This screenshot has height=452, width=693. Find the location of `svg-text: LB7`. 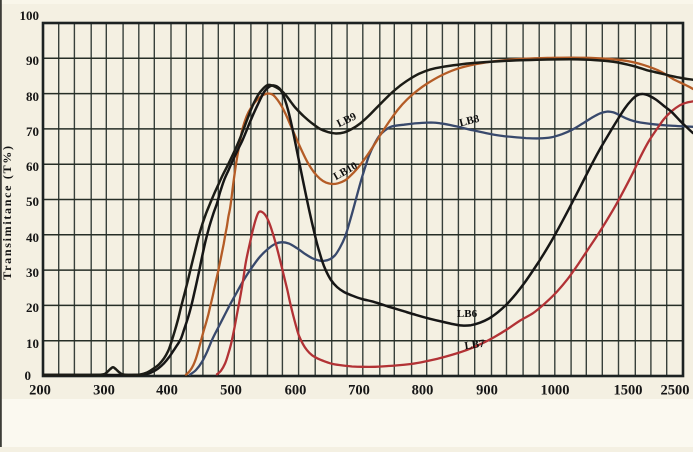

svg-text: LB7 is located at coordinates (475, 345).